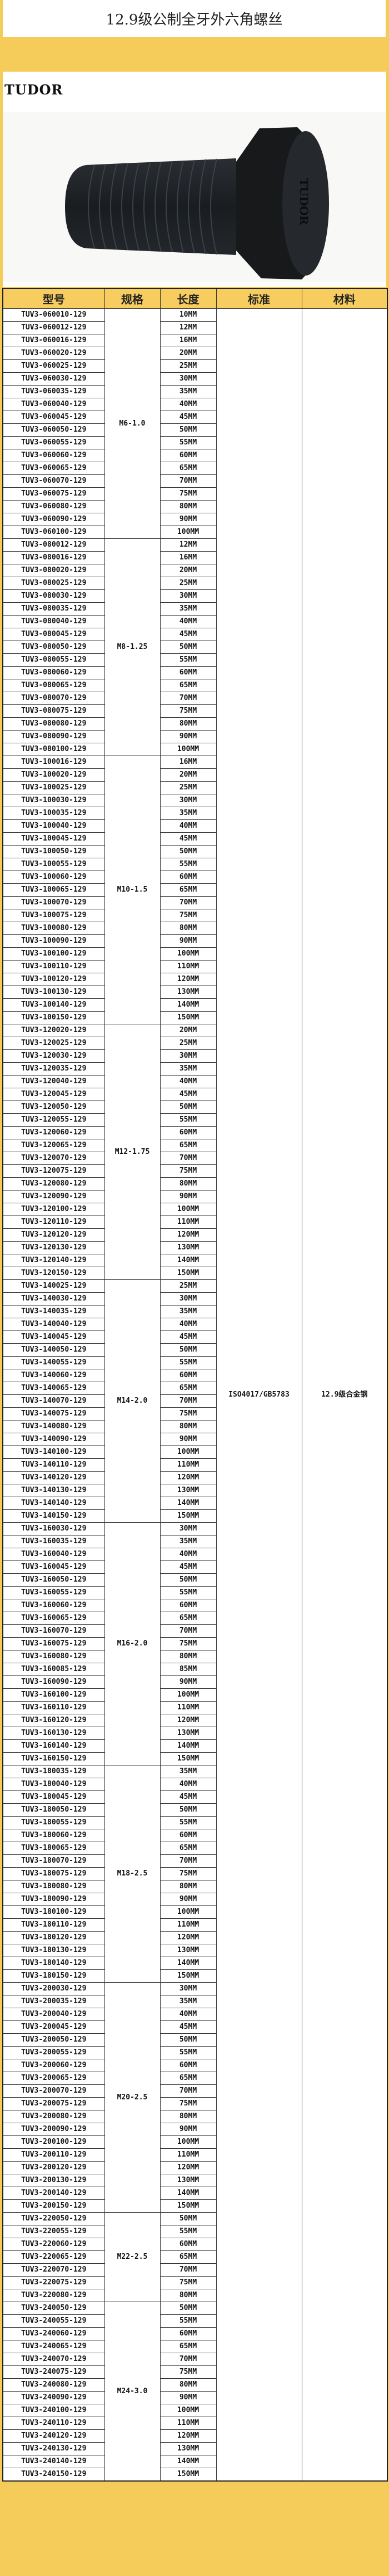 The image size is (389, 2576). Describe the element at coordinates (53, 1976) in the screenshot. I see `model-cell: TUV3-180150-129` at that location.